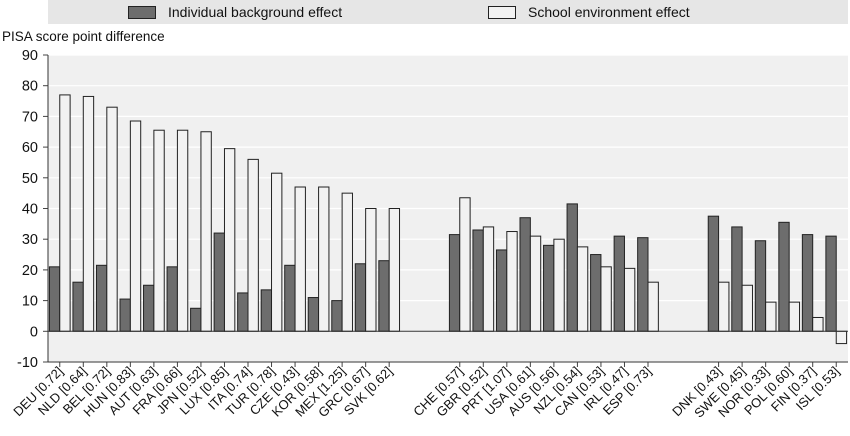 Image resolution: width=850 pixels, height=436 pixels. Describe the element at coordinates (30, 302) in the screenshot. I see `y-tick-label: 10` at that location.